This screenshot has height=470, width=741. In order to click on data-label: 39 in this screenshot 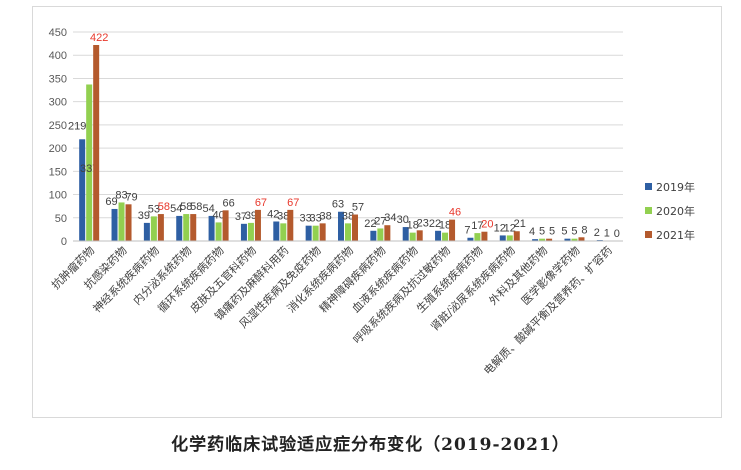, I will do `click(251, 216)`.